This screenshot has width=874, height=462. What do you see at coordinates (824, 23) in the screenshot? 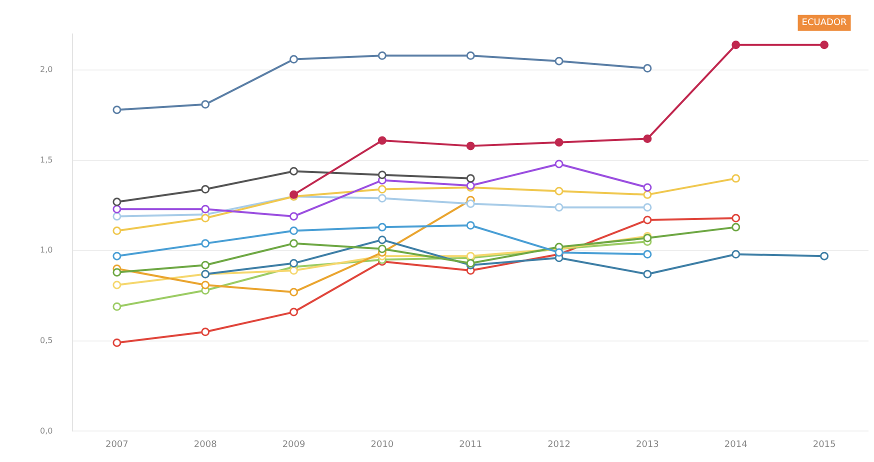
I see `series-label: ECUADOR` at bounding box center [824, 23].